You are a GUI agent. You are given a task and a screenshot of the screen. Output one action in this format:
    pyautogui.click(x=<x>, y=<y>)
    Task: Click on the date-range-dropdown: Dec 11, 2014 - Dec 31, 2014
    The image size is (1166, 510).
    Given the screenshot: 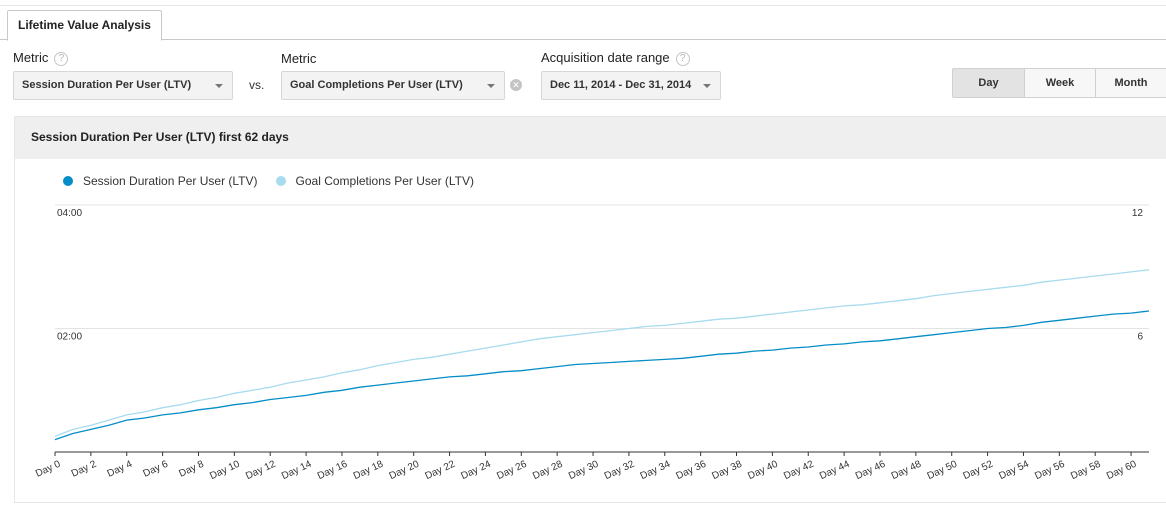 What is the action you would take?
    pyautogui.click(x=631, y=85)
    